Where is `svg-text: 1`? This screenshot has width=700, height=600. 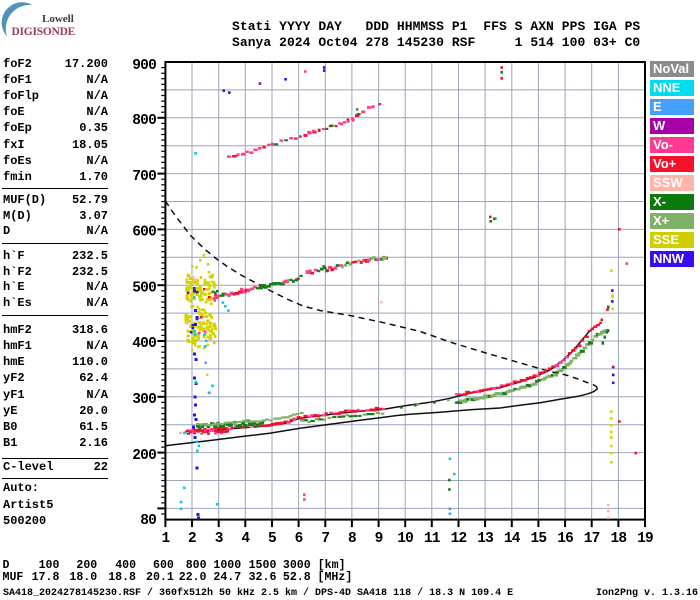 svg-text: 1 is located at coordinates (165, 539).